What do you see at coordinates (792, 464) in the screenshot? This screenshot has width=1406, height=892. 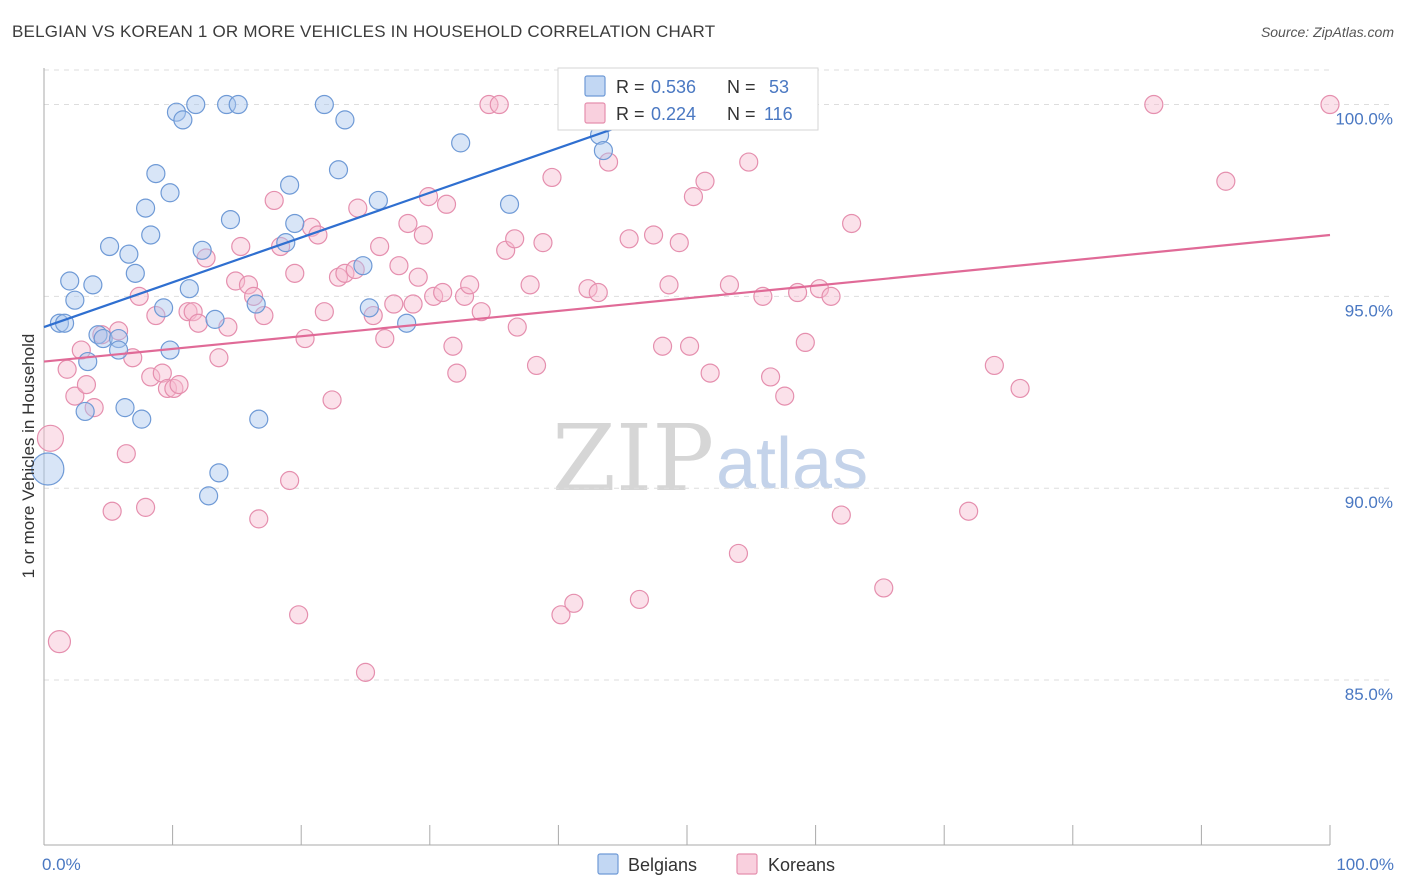 I see `watermark-atlas: atlas` at bounding box center [792, 464].